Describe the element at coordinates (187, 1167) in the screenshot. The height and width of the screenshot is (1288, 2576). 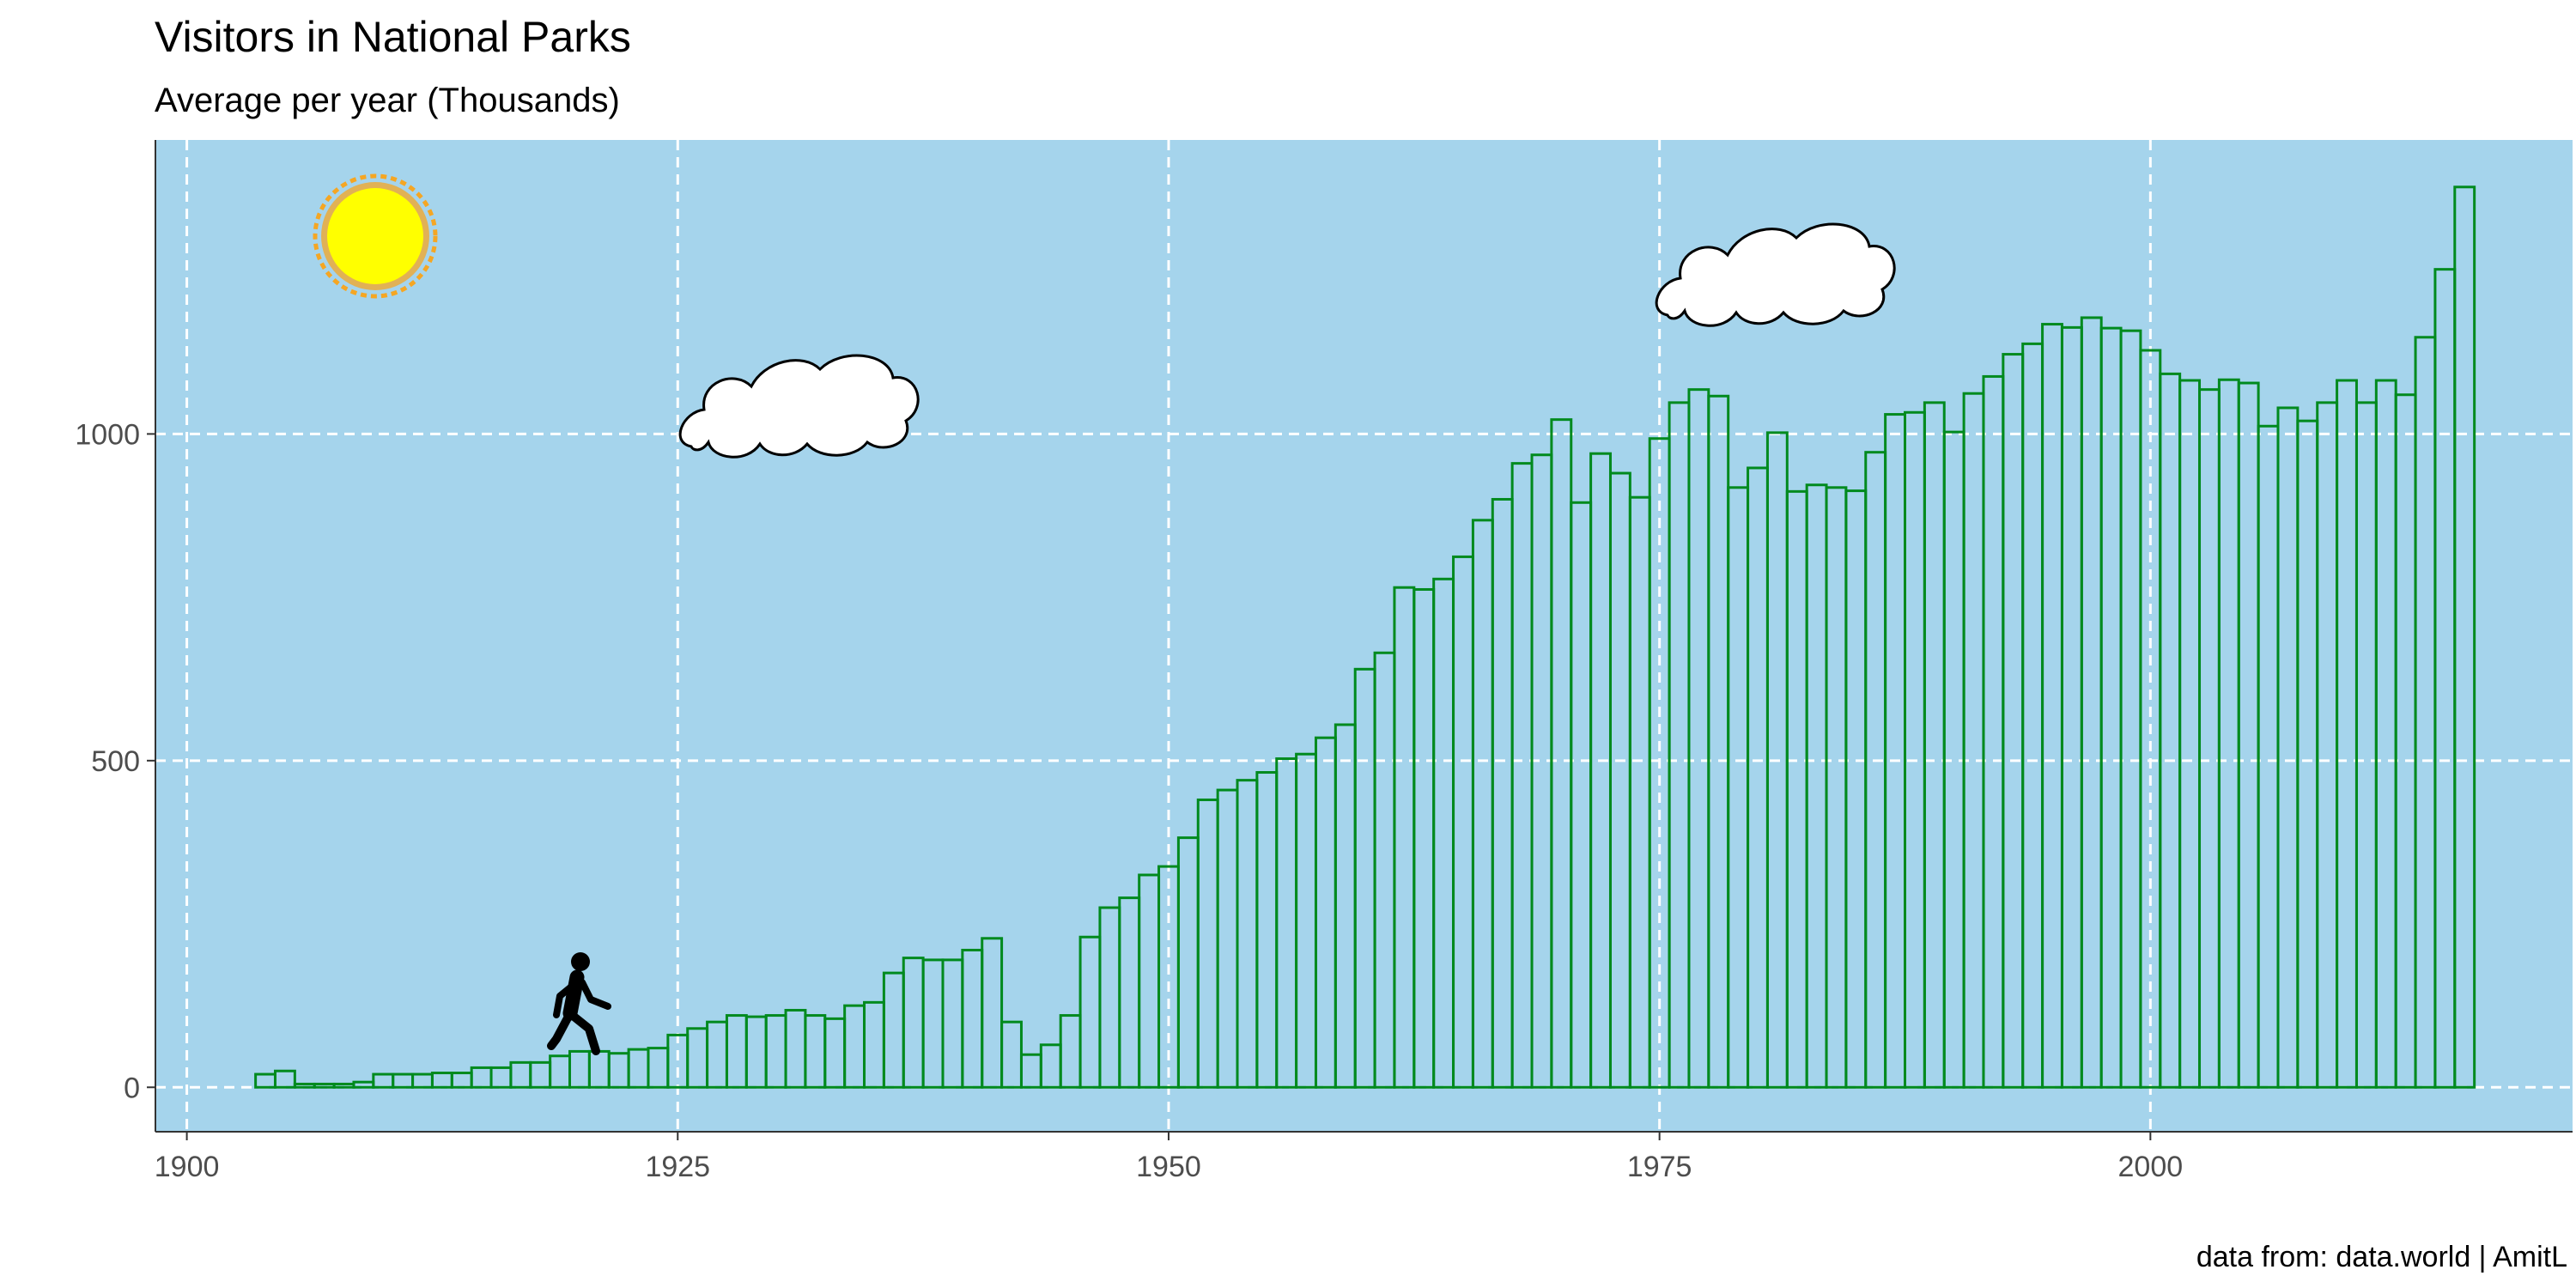
I see `x-tick-label: 1900` at that location.